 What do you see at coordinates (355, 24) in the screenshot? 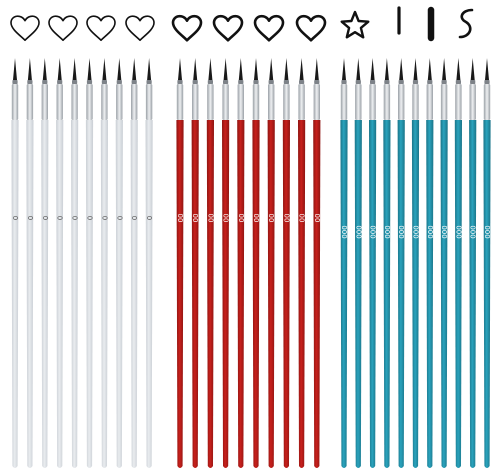
I see `star-icon` at bounding box center [355, 24].